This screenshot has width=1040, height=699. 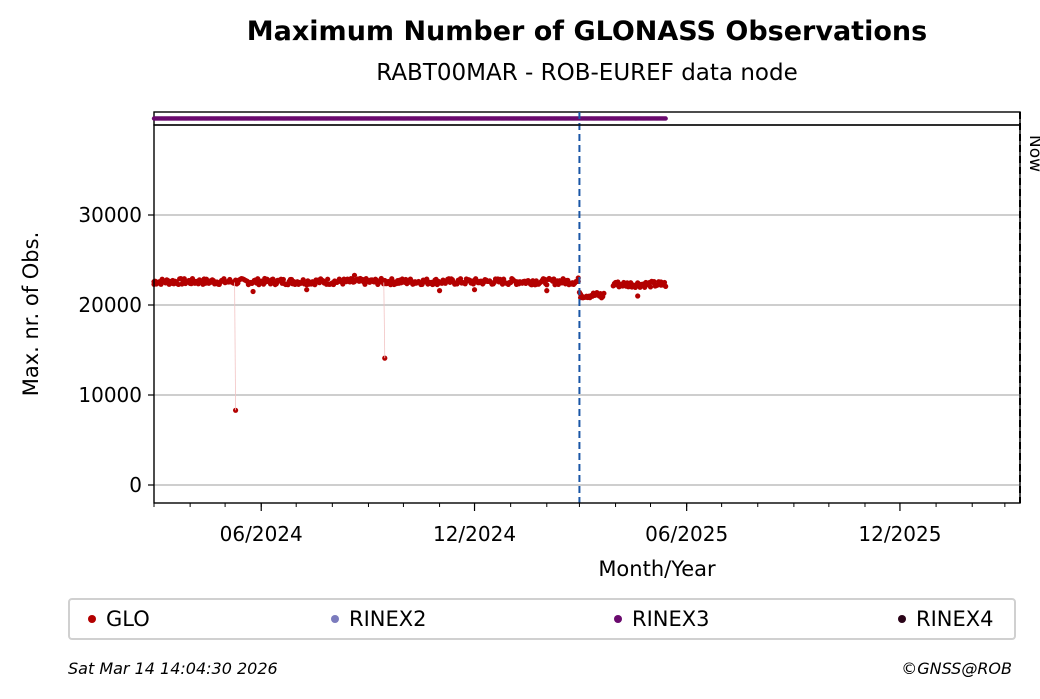 What do you see at coordinates (1032, 153) in the screenshot?
I see `now-label: Now` at bounding box center [1032, 153].